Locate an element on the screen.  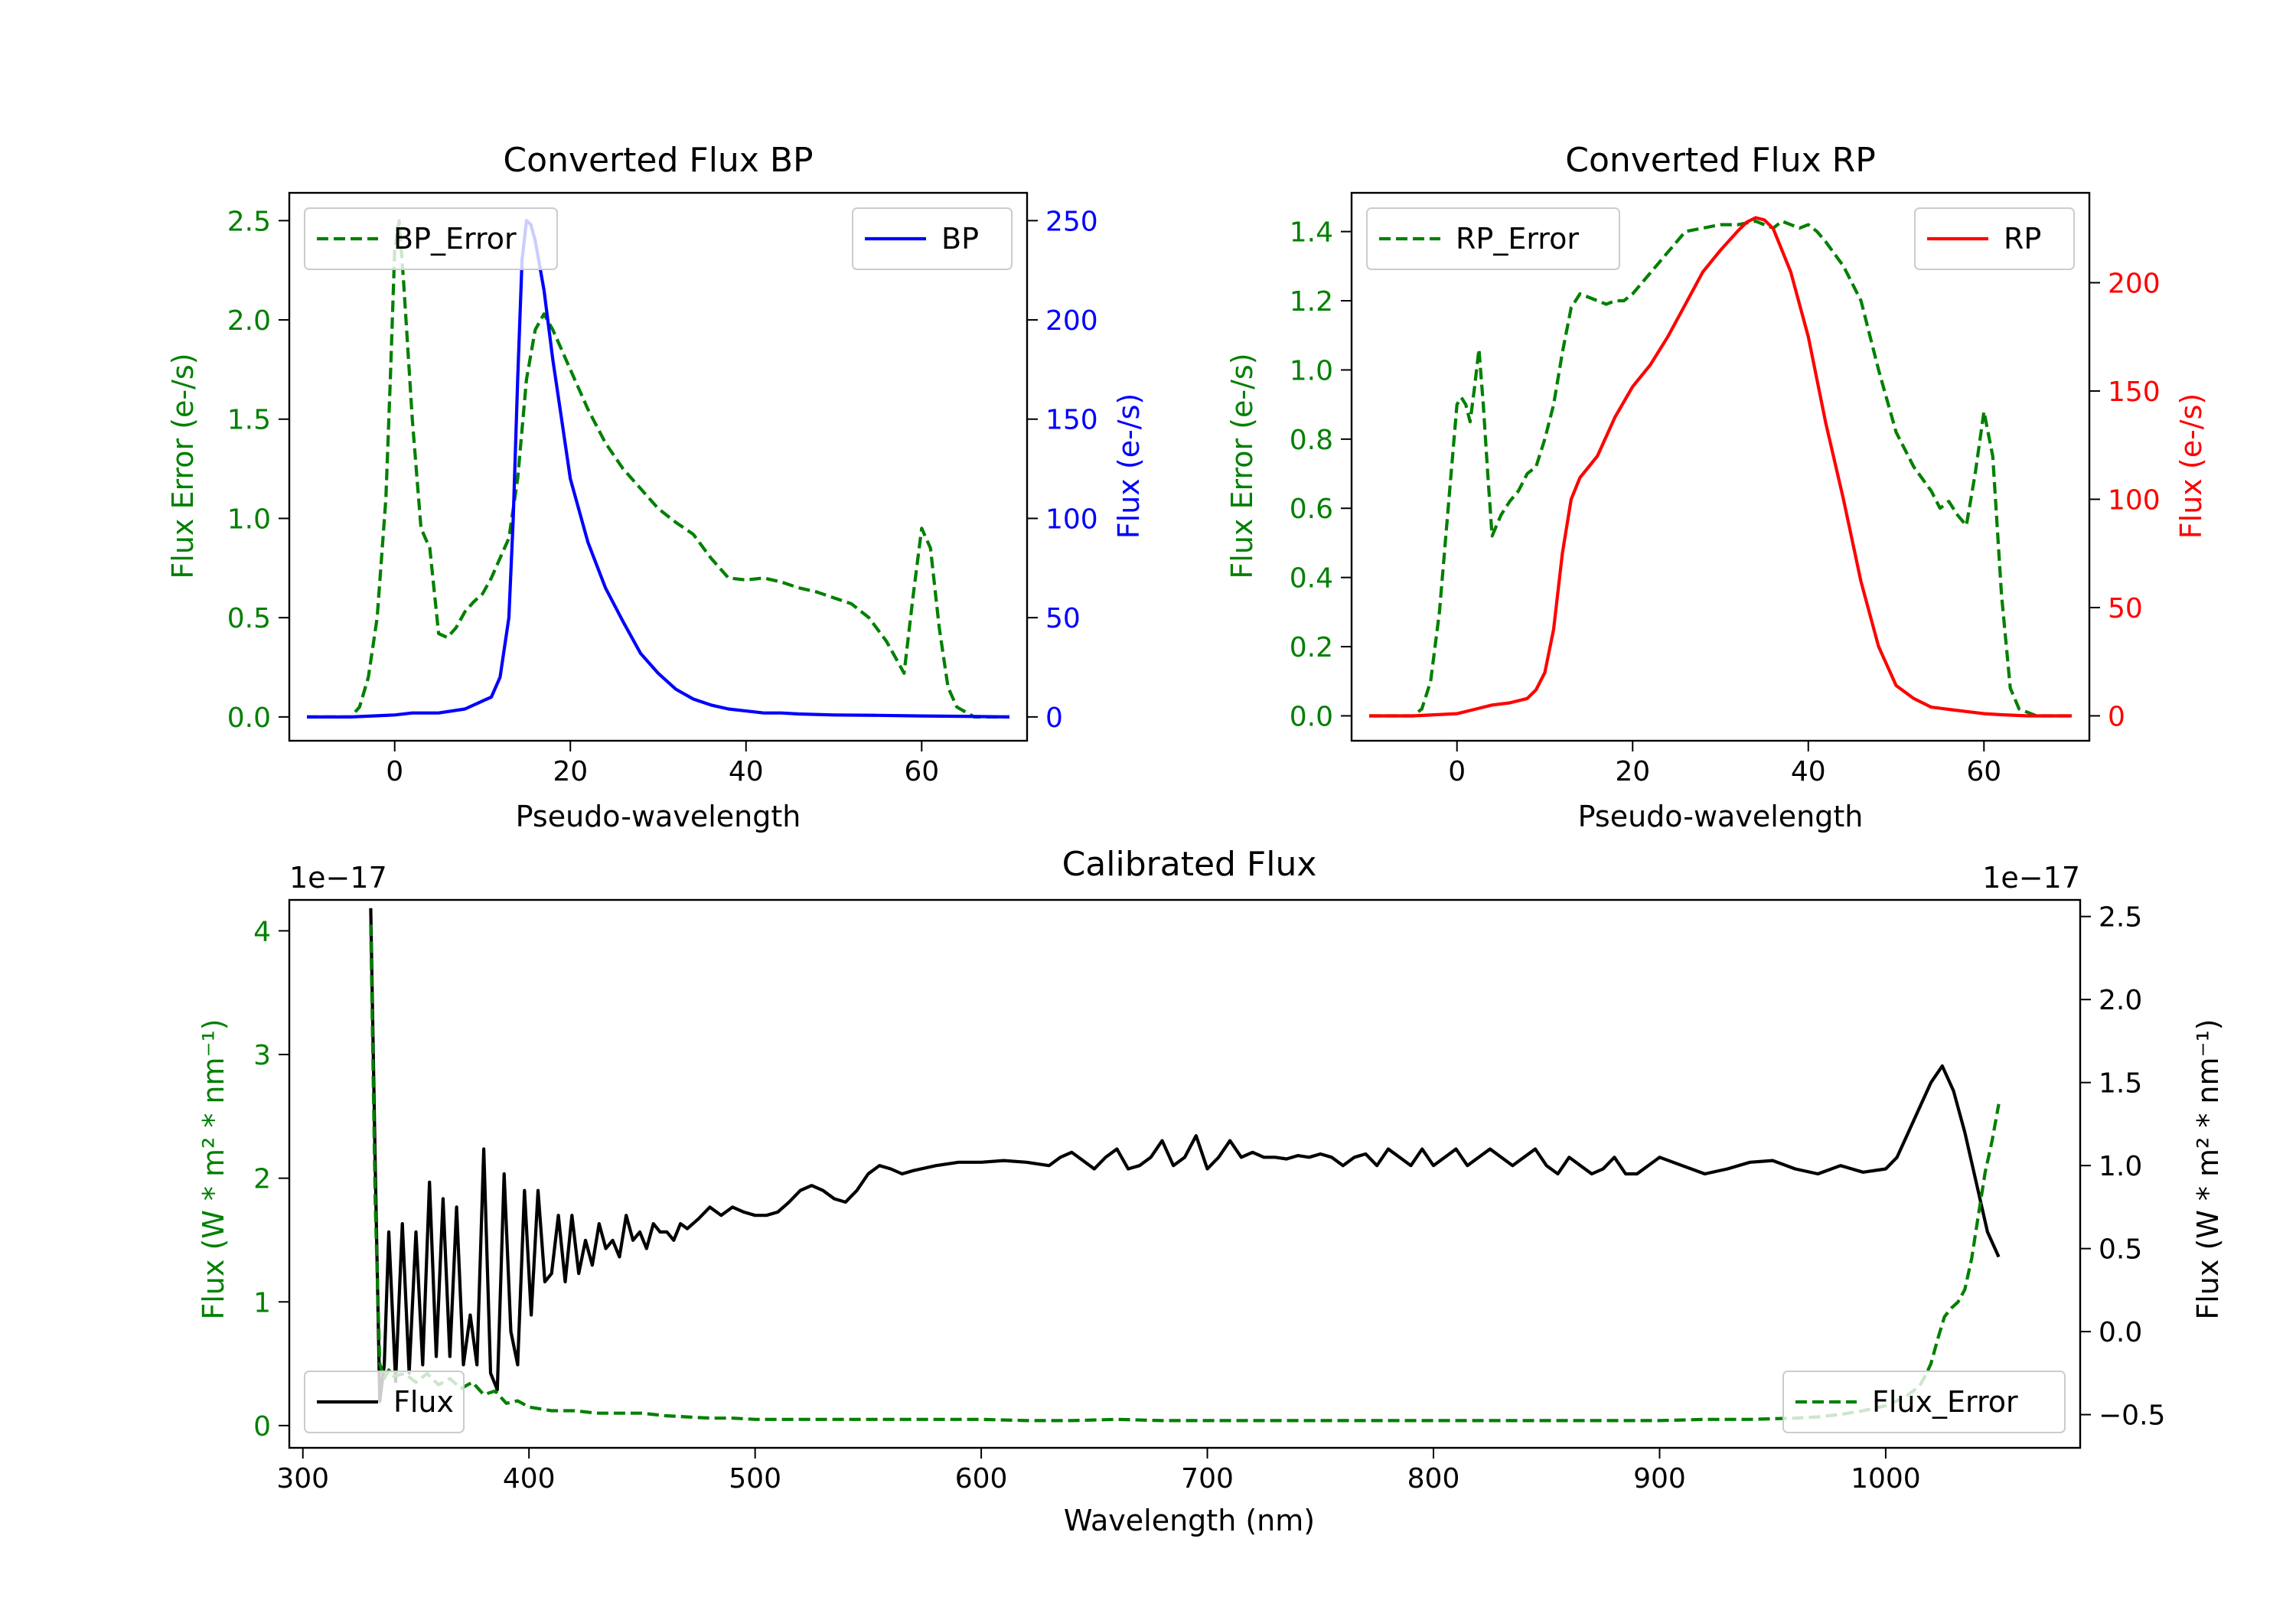
bp-ylabel-right: Flux (e-/s) is located at coordinates (1129, 466).